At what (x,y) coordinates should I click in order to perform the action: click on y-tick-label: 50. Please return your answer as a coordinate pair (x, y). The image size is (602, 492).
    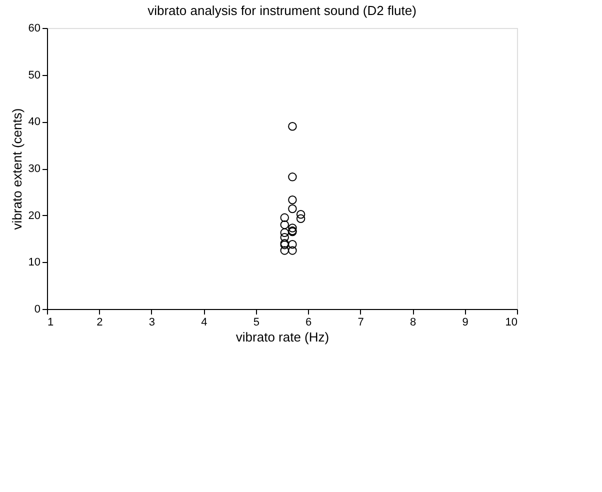
    Looking at the image, I should click on (34, 75).